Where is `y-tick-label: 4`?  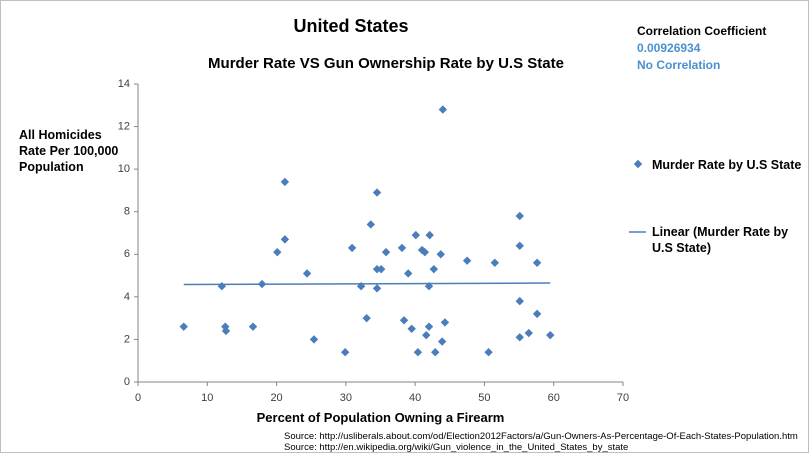 y-tick-label: 4 is located at coordinates (127, 297).